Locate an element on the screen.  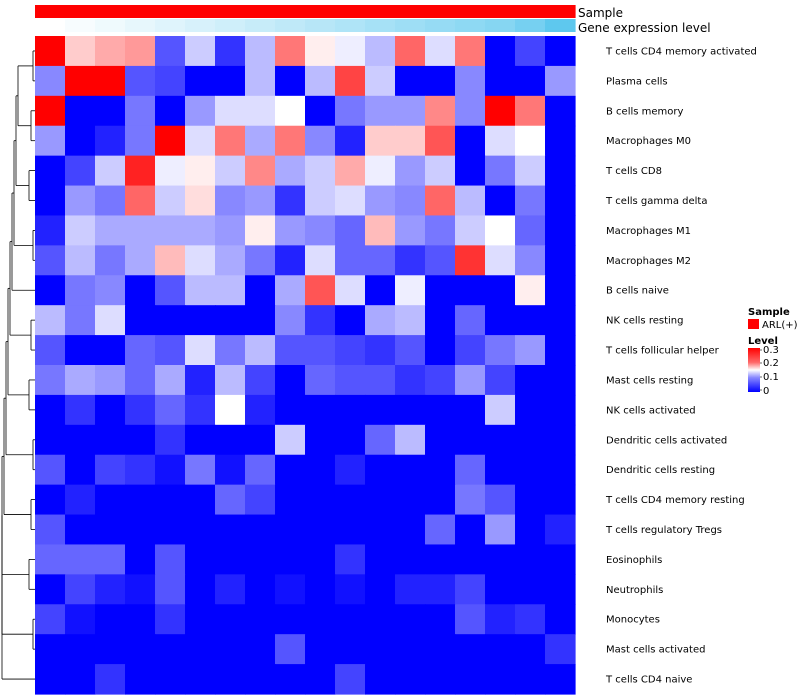
level-tick-label: 0.2 is located at coordinates (771, 363).